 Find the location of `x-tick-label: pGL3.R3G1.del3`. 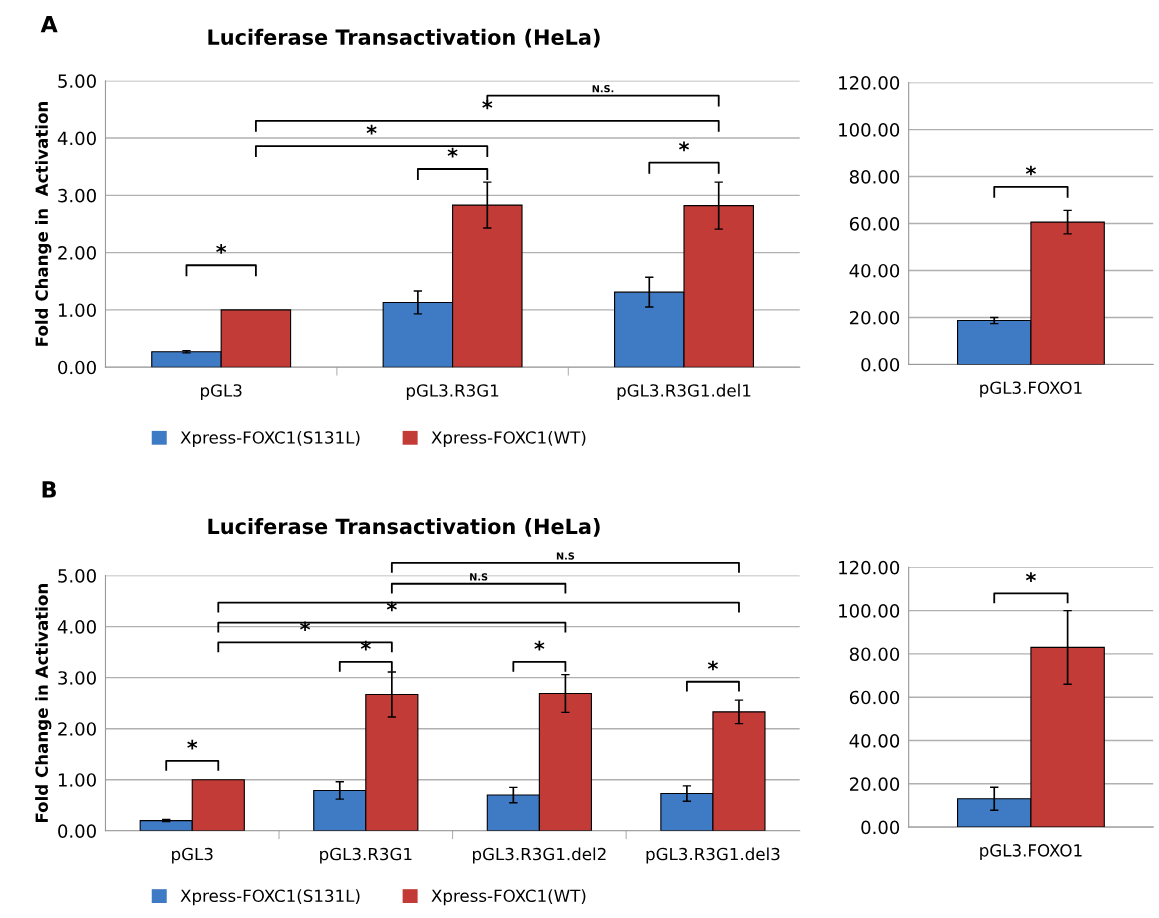

x-tick-label: pGL3.R3G1.del3 is located at coordinates (713, 855).